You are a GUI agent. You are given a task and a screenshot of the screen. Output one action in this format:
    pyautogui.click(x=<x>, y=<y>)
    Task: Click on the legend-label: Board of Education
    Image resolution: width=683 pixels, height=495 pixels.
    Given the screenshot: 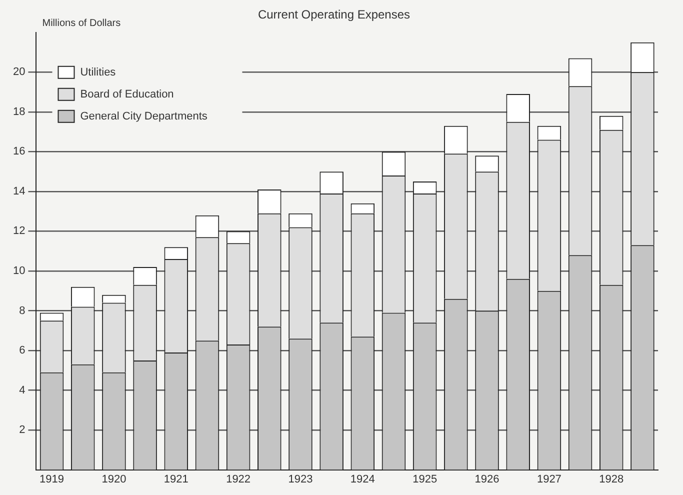 What is the action you would take?
    pyautogui.click(x=127, y=94)
    